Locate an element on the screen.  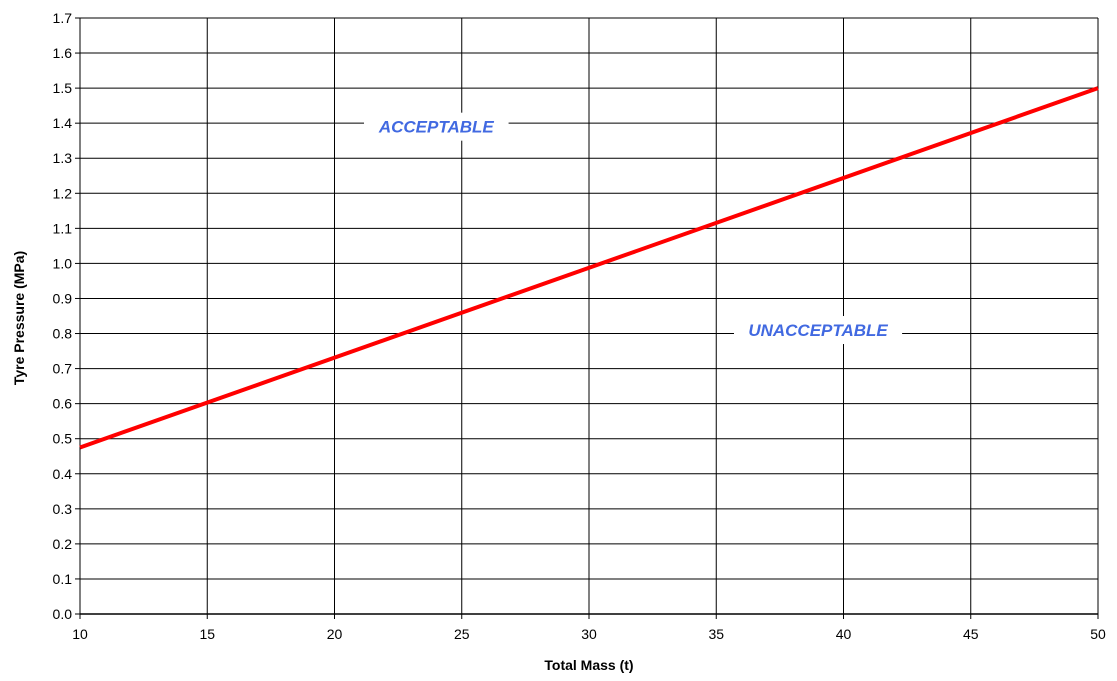
y-tick-label: 1.0 is located at coordinates (63, 263).